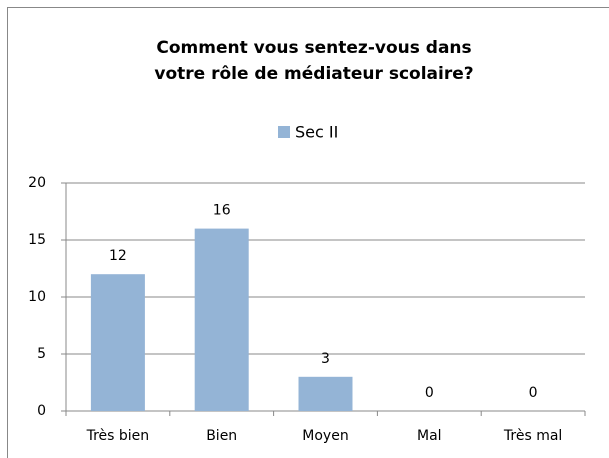  What do you see at coordinates (221, 436) in the screenshot?
I see `x-tick-label: Bien` at bounding box center [221, 436].